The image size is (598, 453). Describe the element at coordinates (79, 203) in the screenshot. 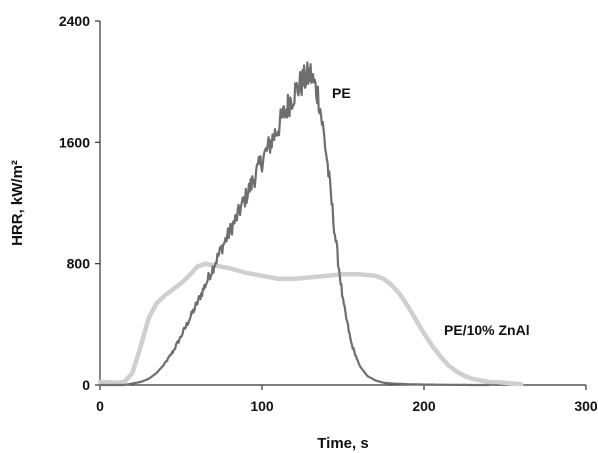

I see `y-axis-ticks: 0 800 1600 2400` at that location.